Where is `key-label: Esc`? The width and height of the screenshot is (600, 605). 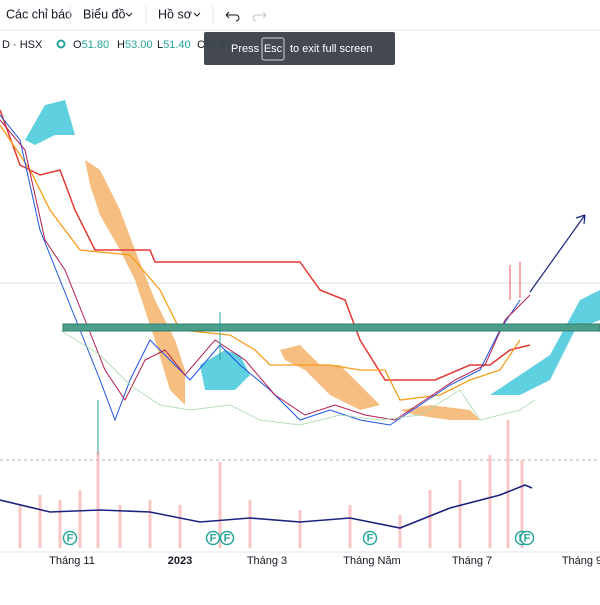
key-label: Esc is located at coordinates (273, 49).